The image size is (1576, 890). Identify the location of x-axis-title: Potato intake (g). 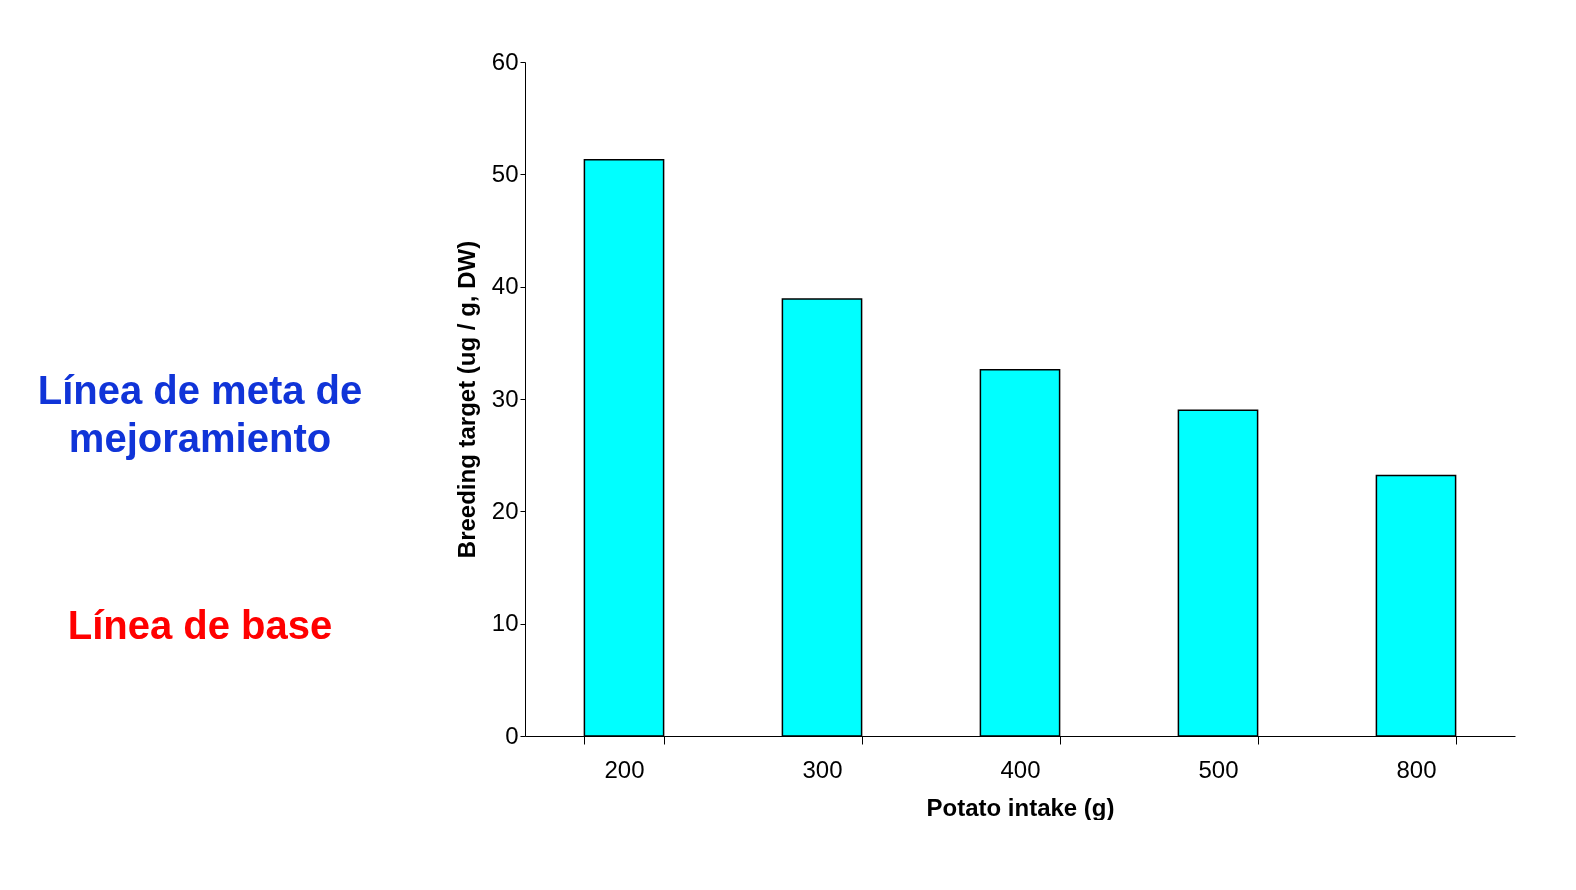
(1020, 807).